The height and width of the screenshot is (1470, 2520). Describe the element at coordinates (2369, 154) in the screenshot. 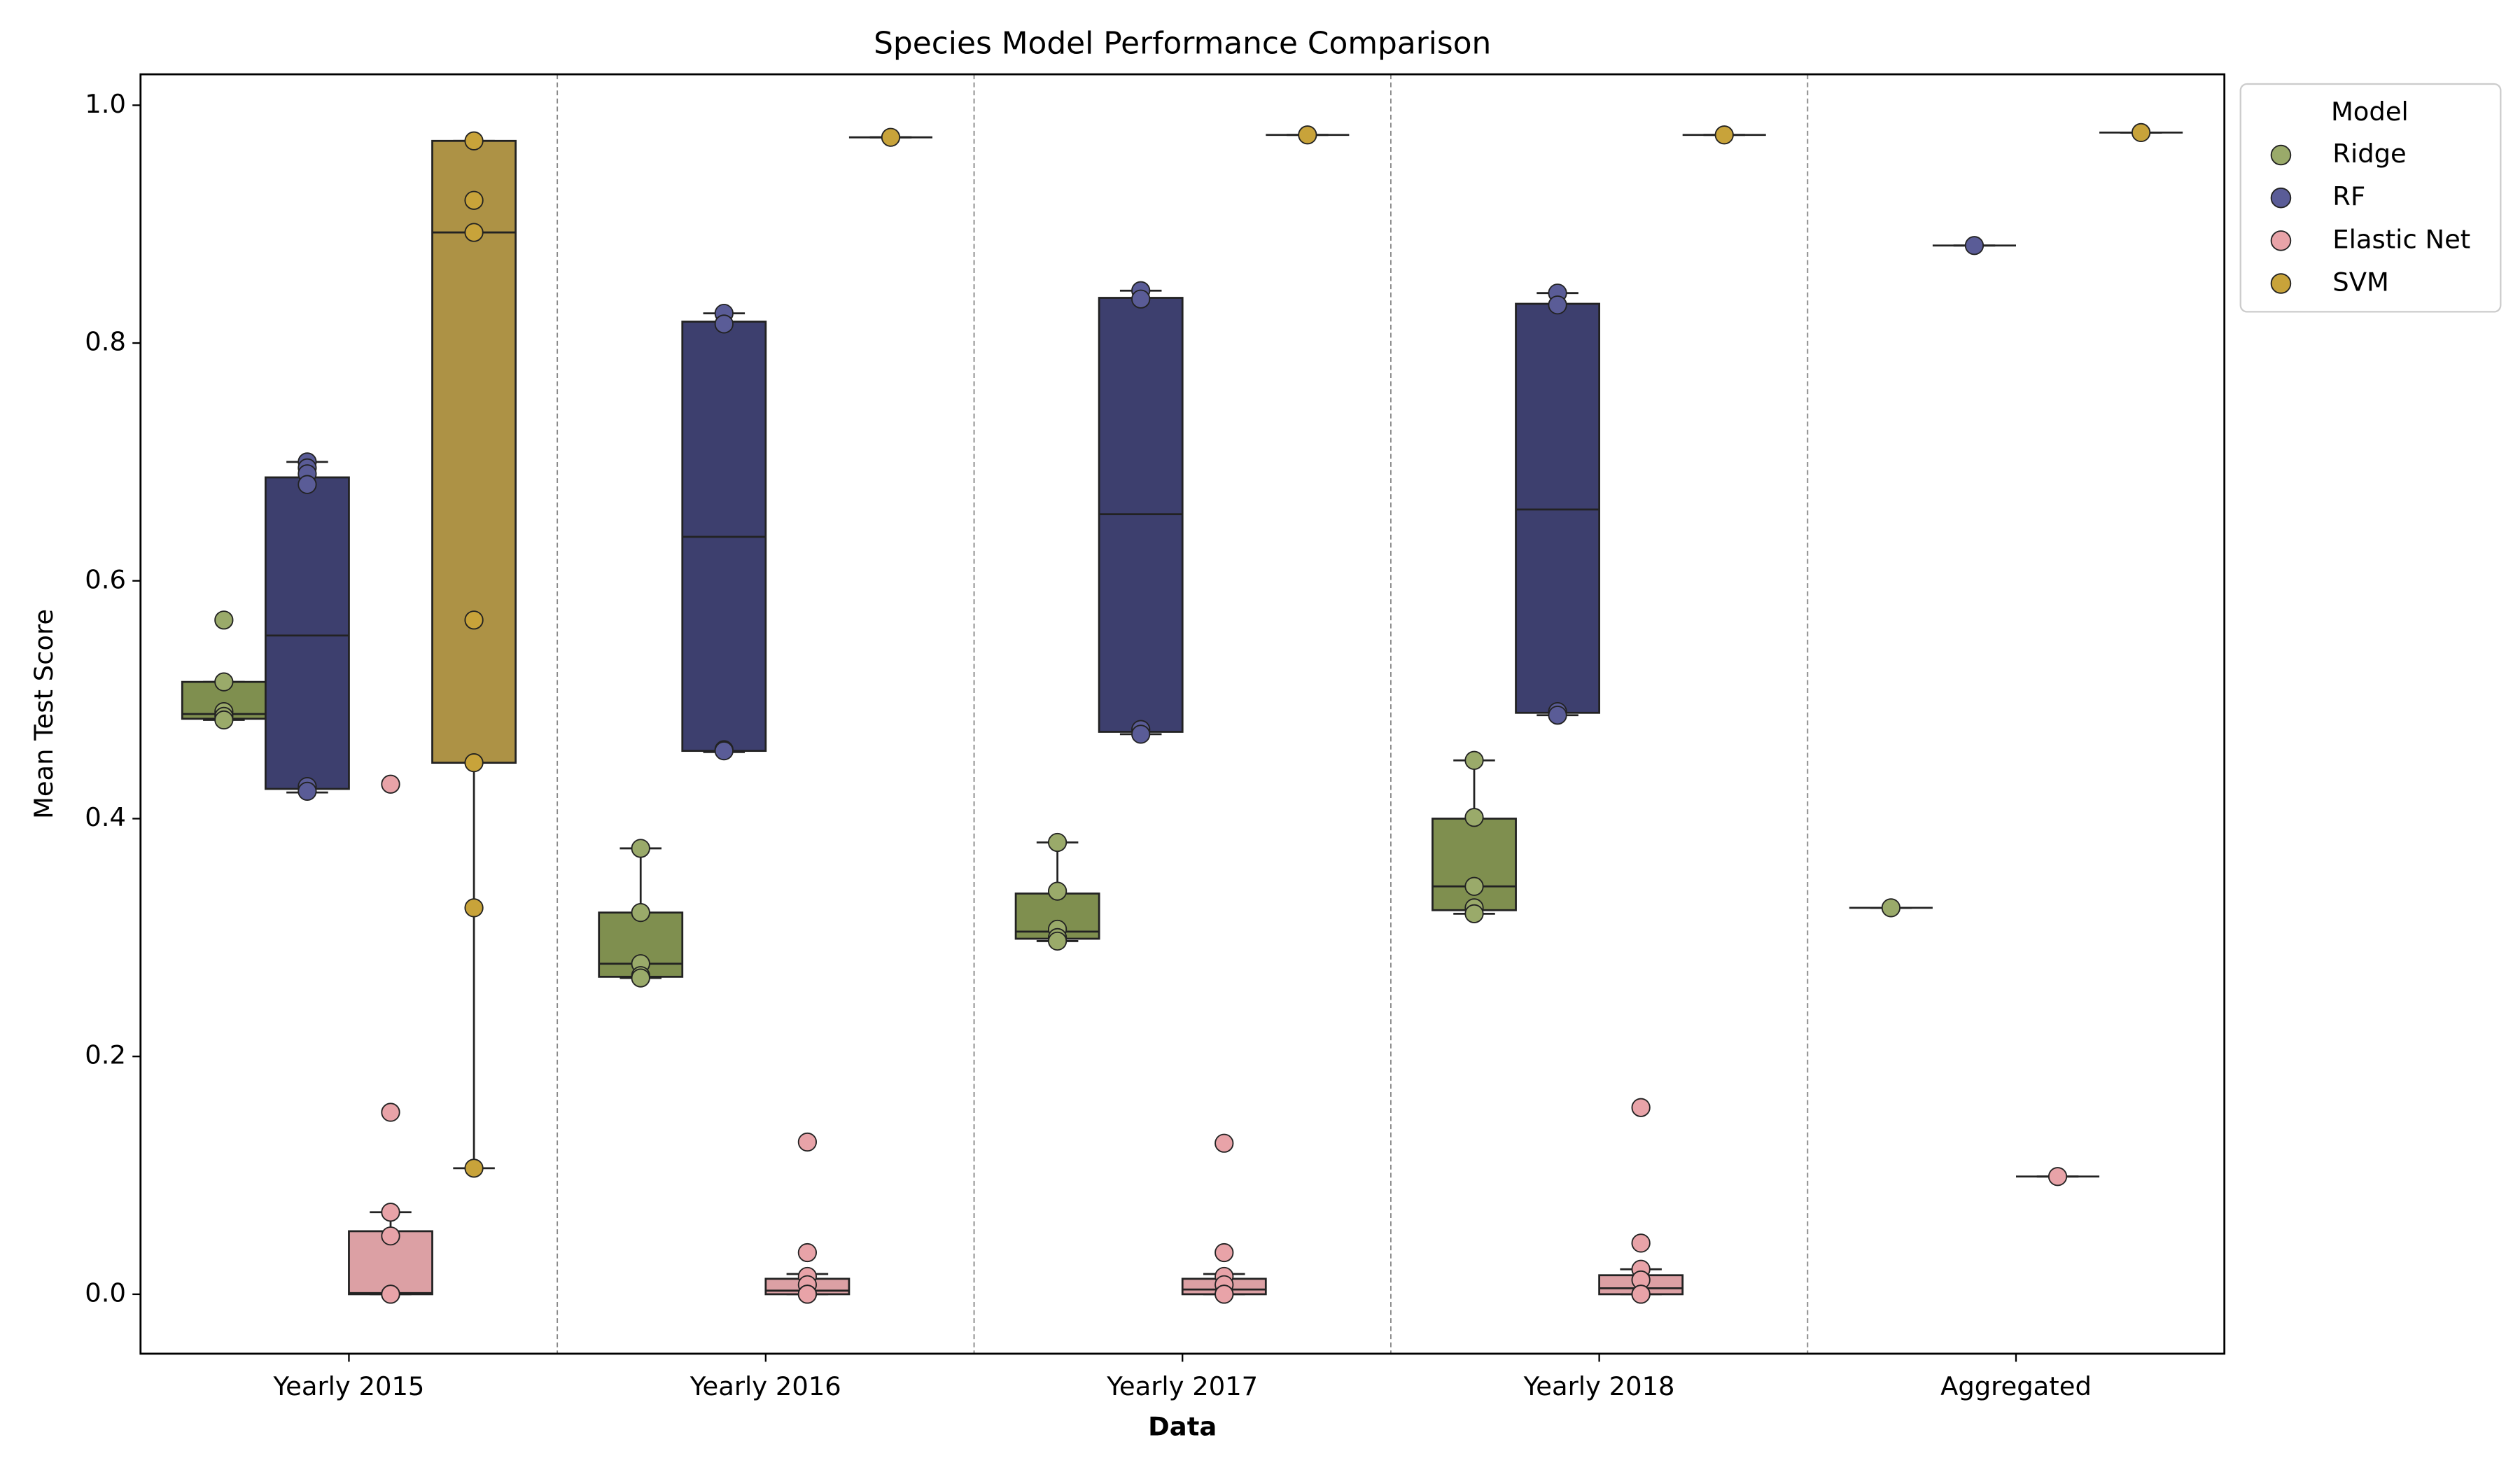

I see `legend-label: Ridge` at that location.